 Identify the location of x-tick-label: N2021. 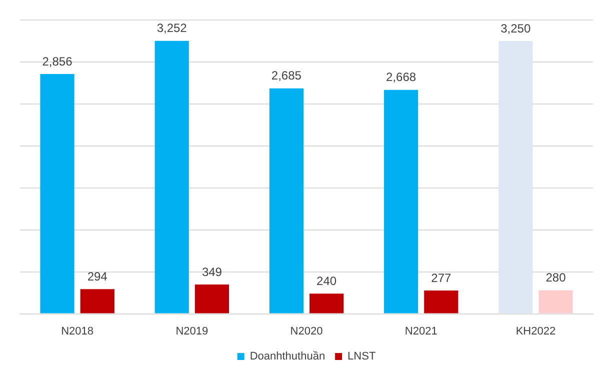
(421, 331).